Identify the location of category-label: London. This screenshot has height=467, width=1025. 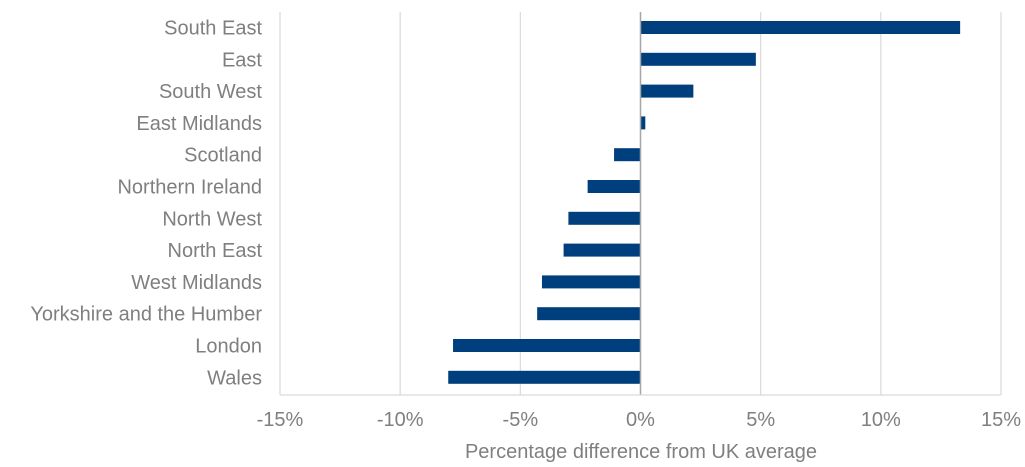
(228, 347).